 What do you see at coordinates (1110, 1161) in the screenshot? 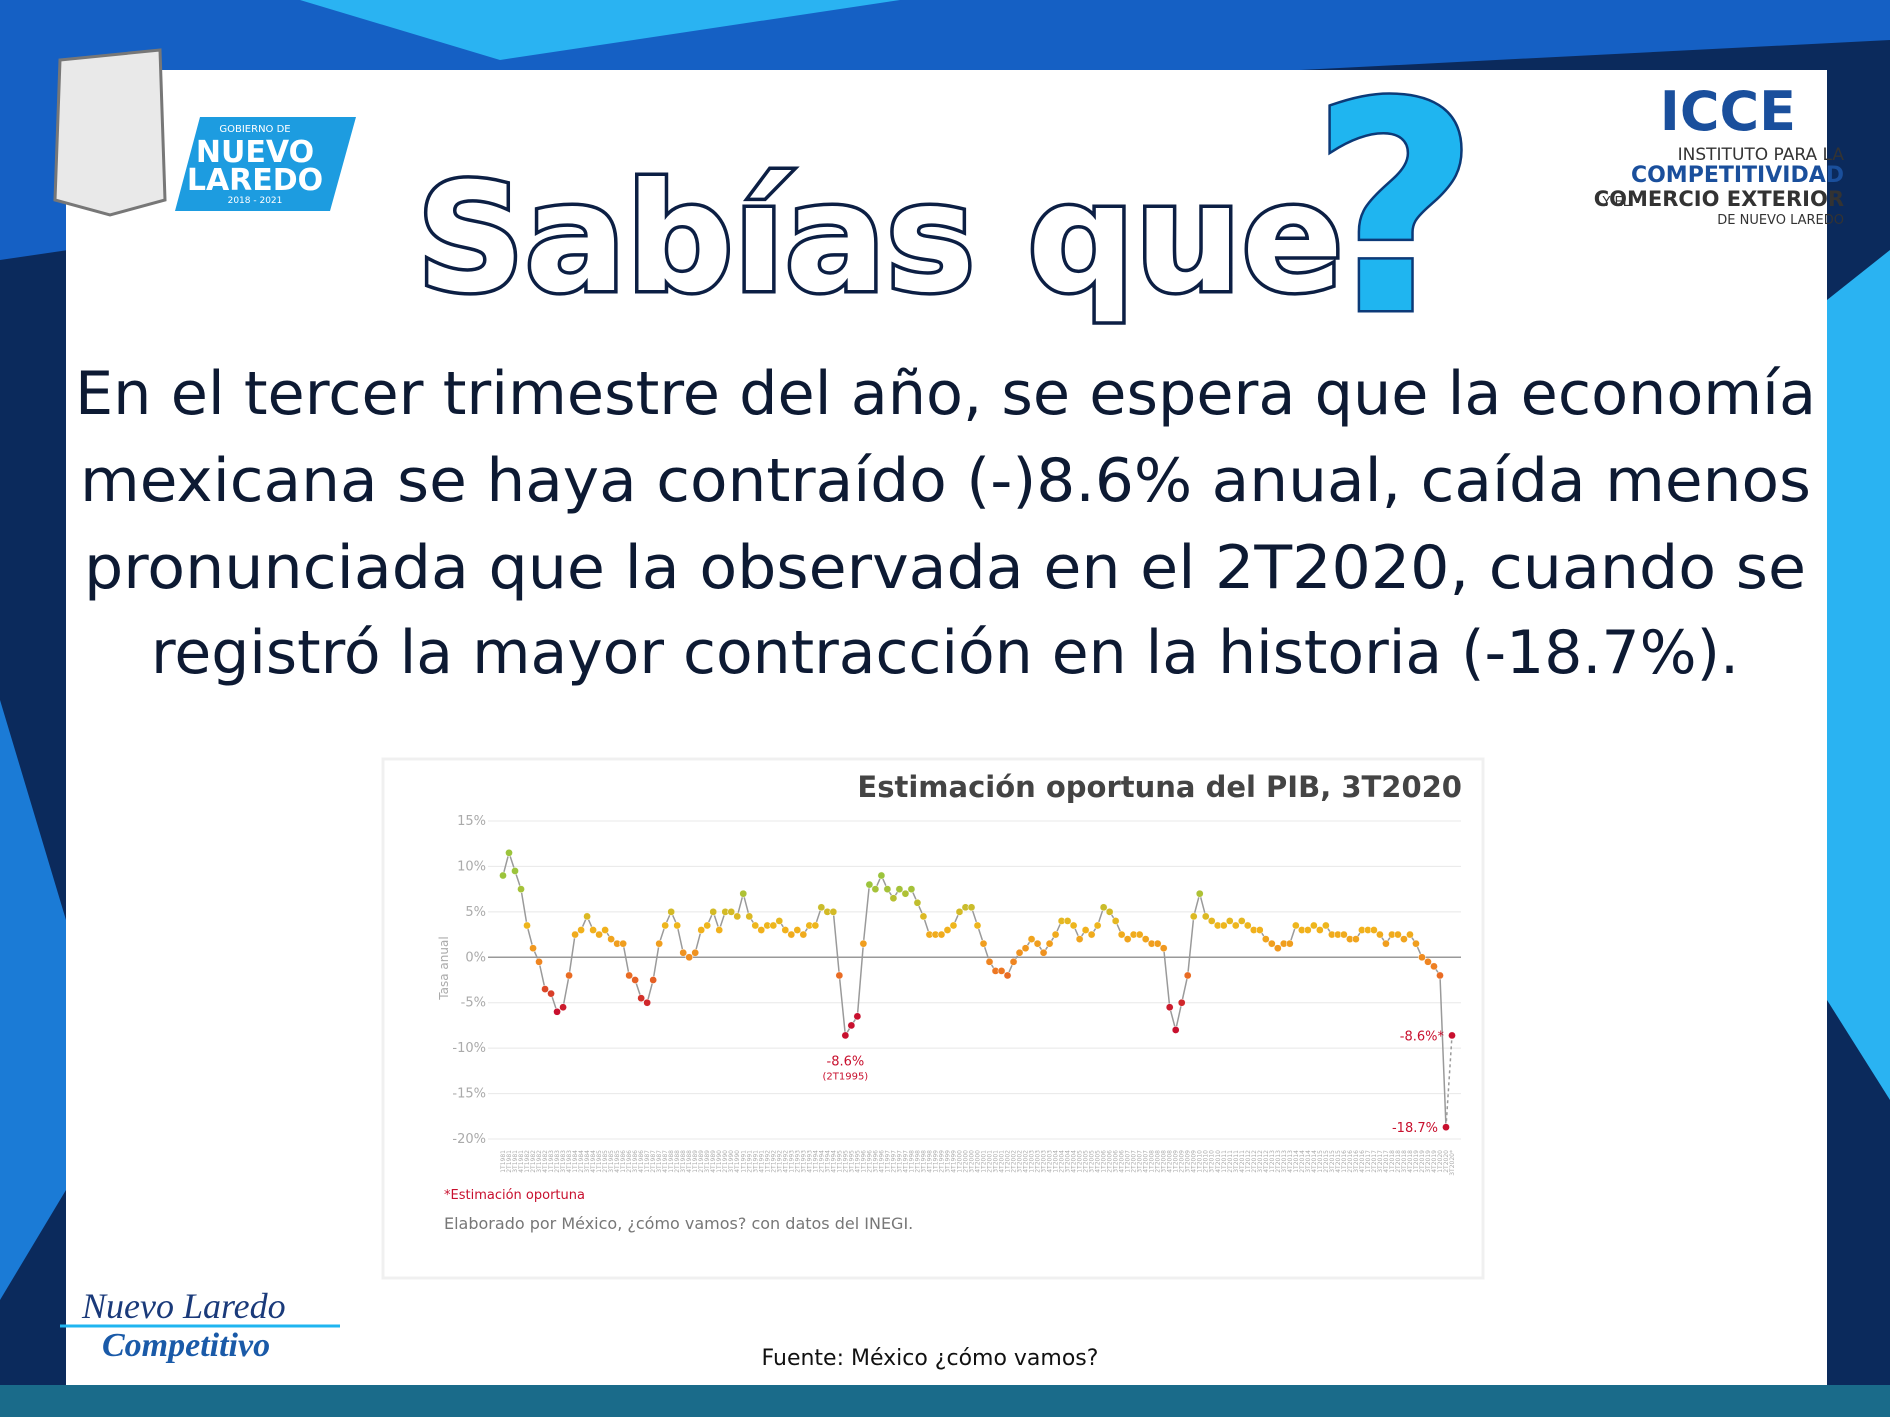
I see `x-tick-label: 2T2006` at bounding box center [1110, 1161].